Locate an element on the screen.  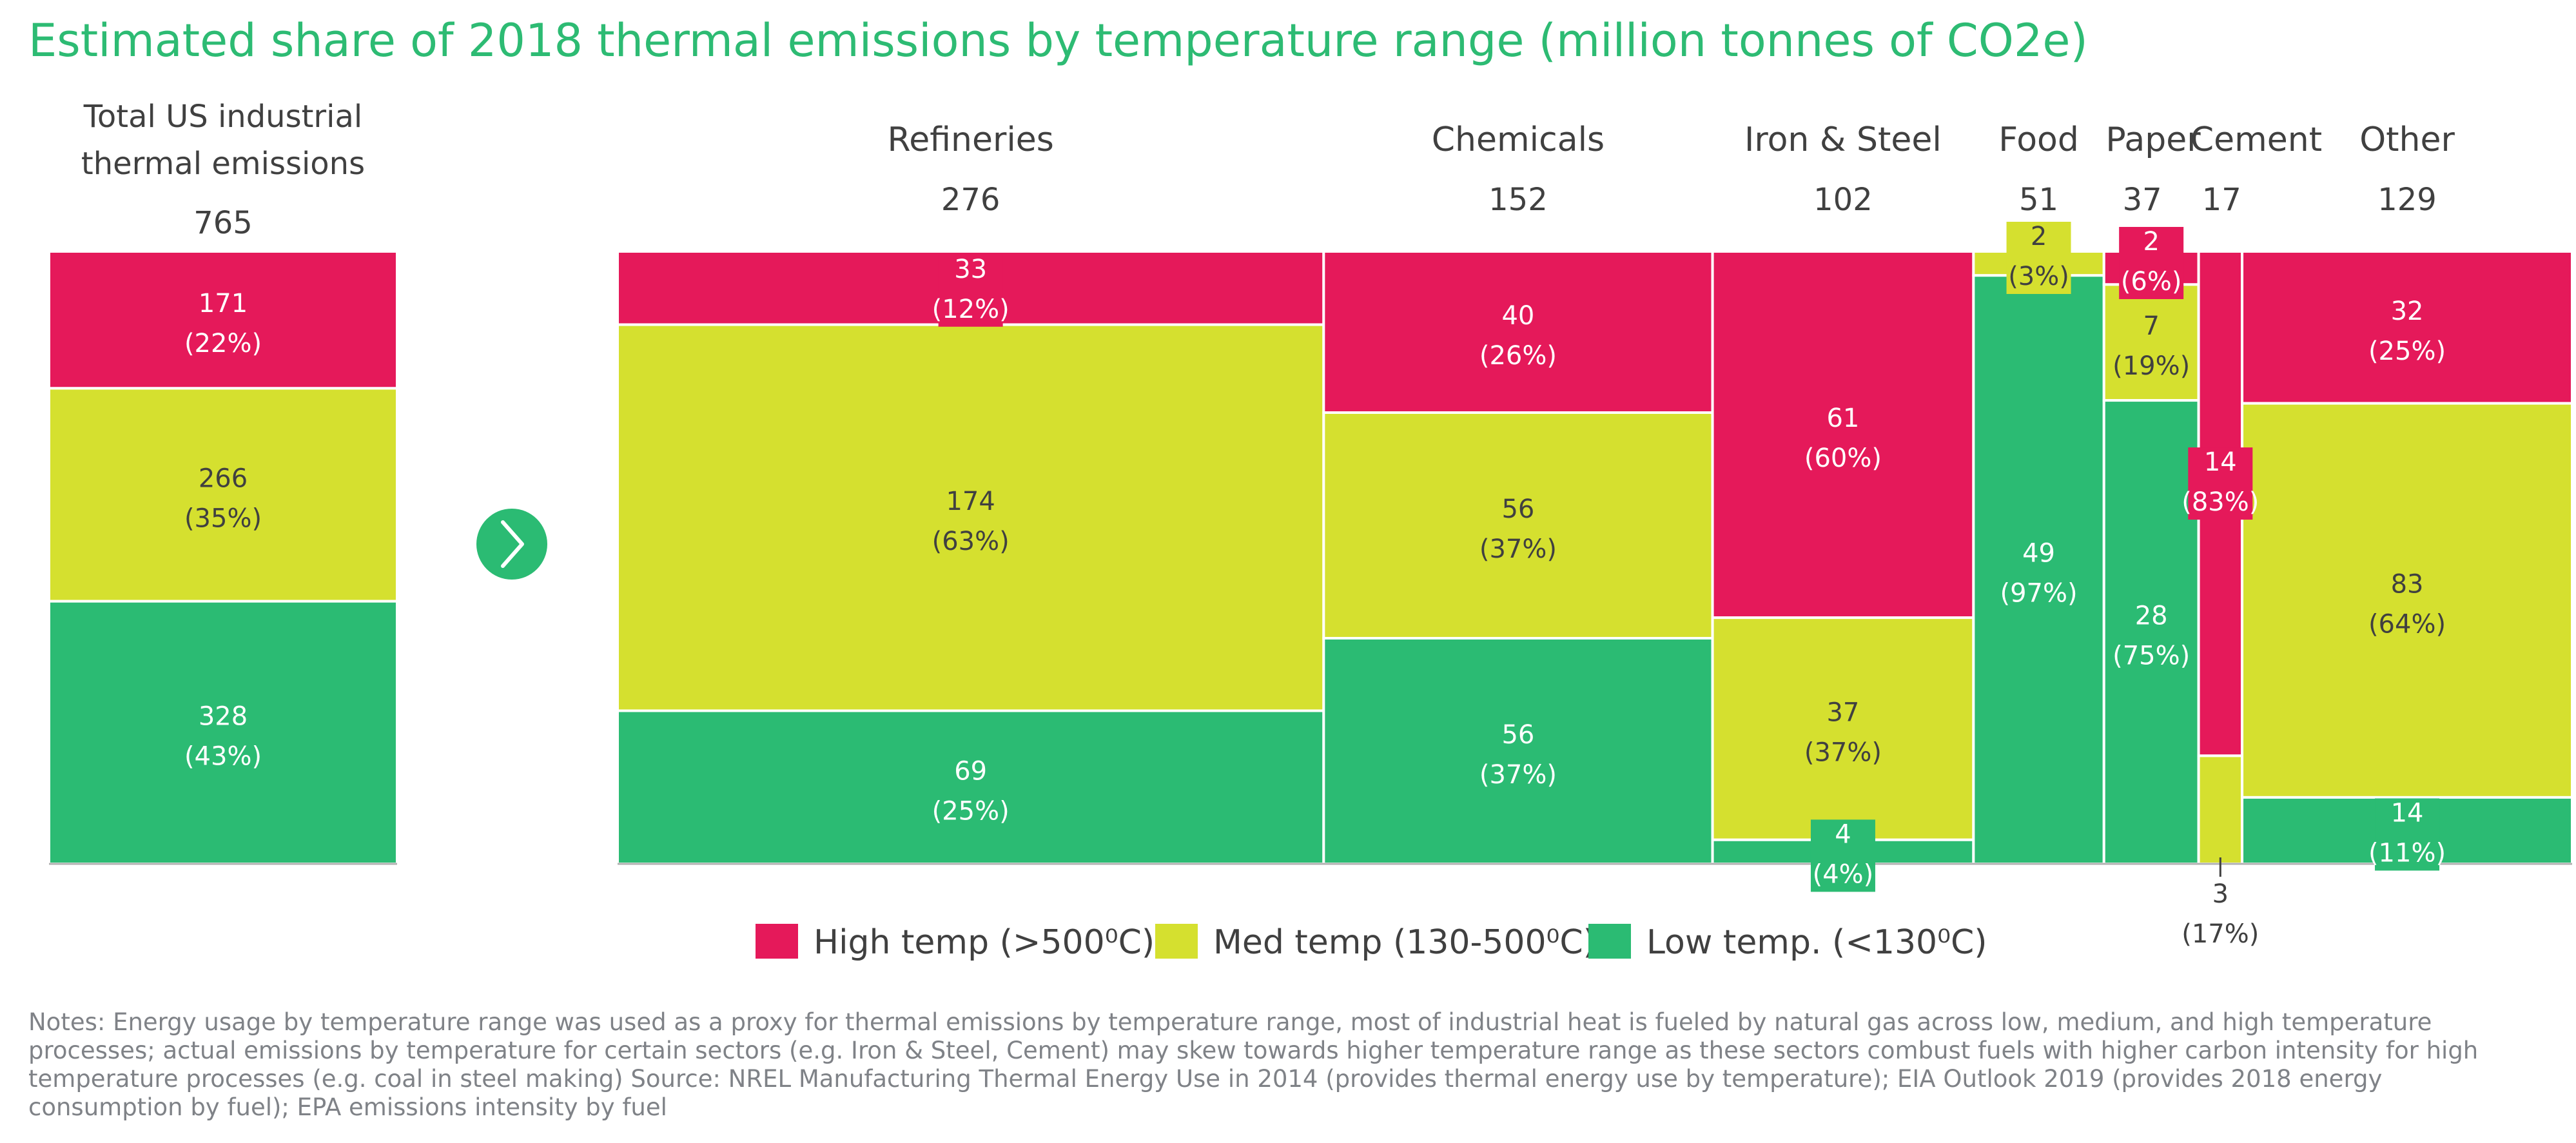
total-low-pct: (43%) is located at coordinates (223, 756).